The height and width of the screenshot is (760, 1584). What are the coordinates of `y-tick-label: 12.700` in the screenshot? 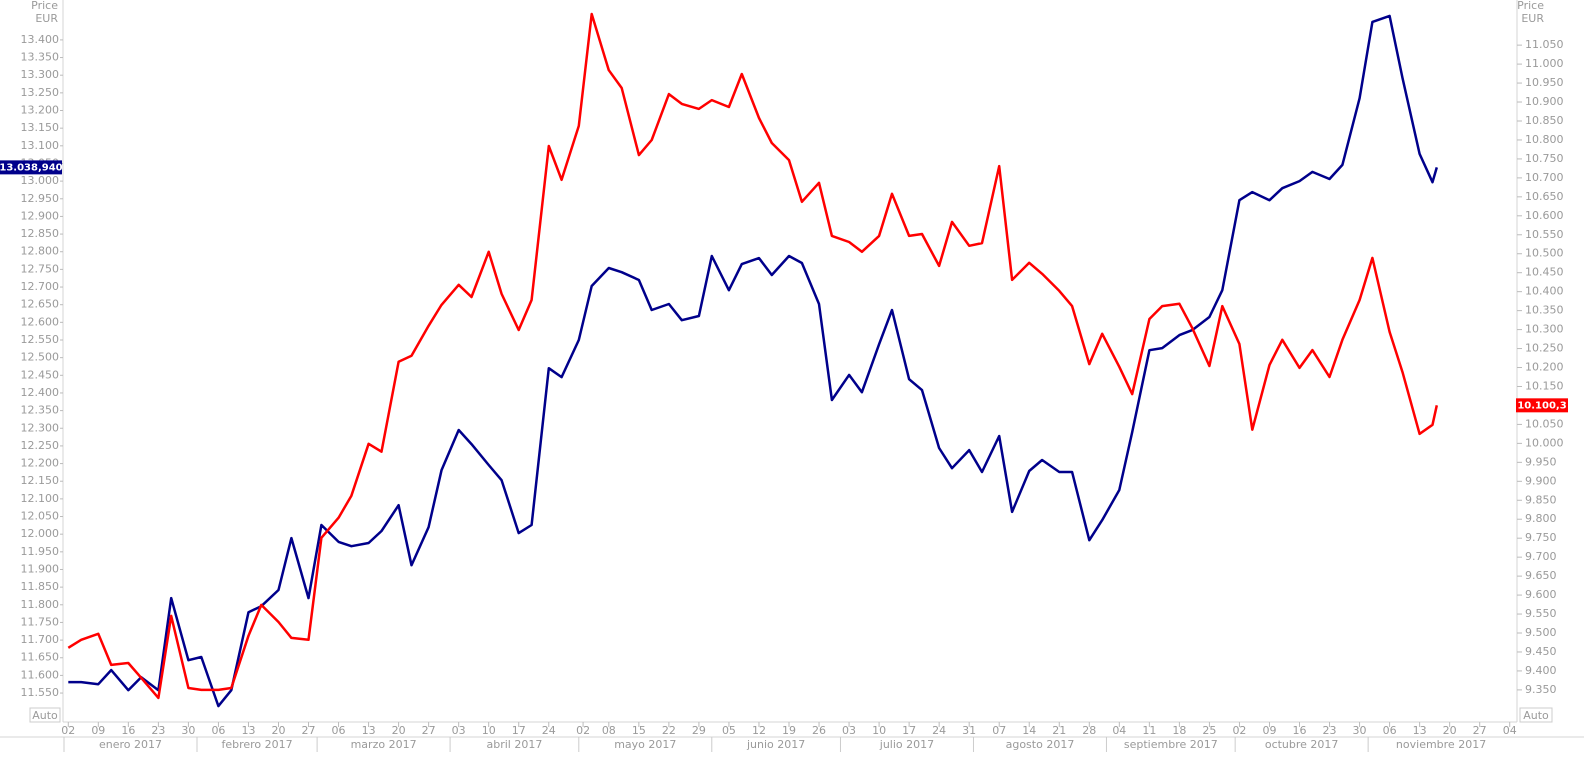 It's located at (40, 286).